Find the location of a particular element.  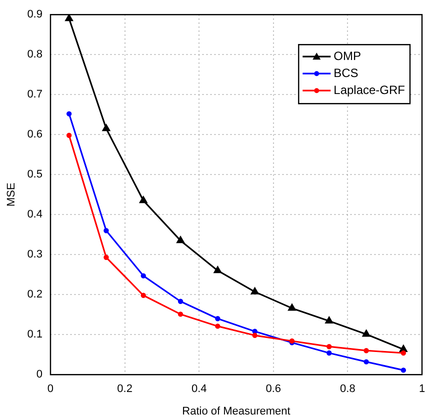

y-tick-label: 0.5 is located at coordinates (34, 174).